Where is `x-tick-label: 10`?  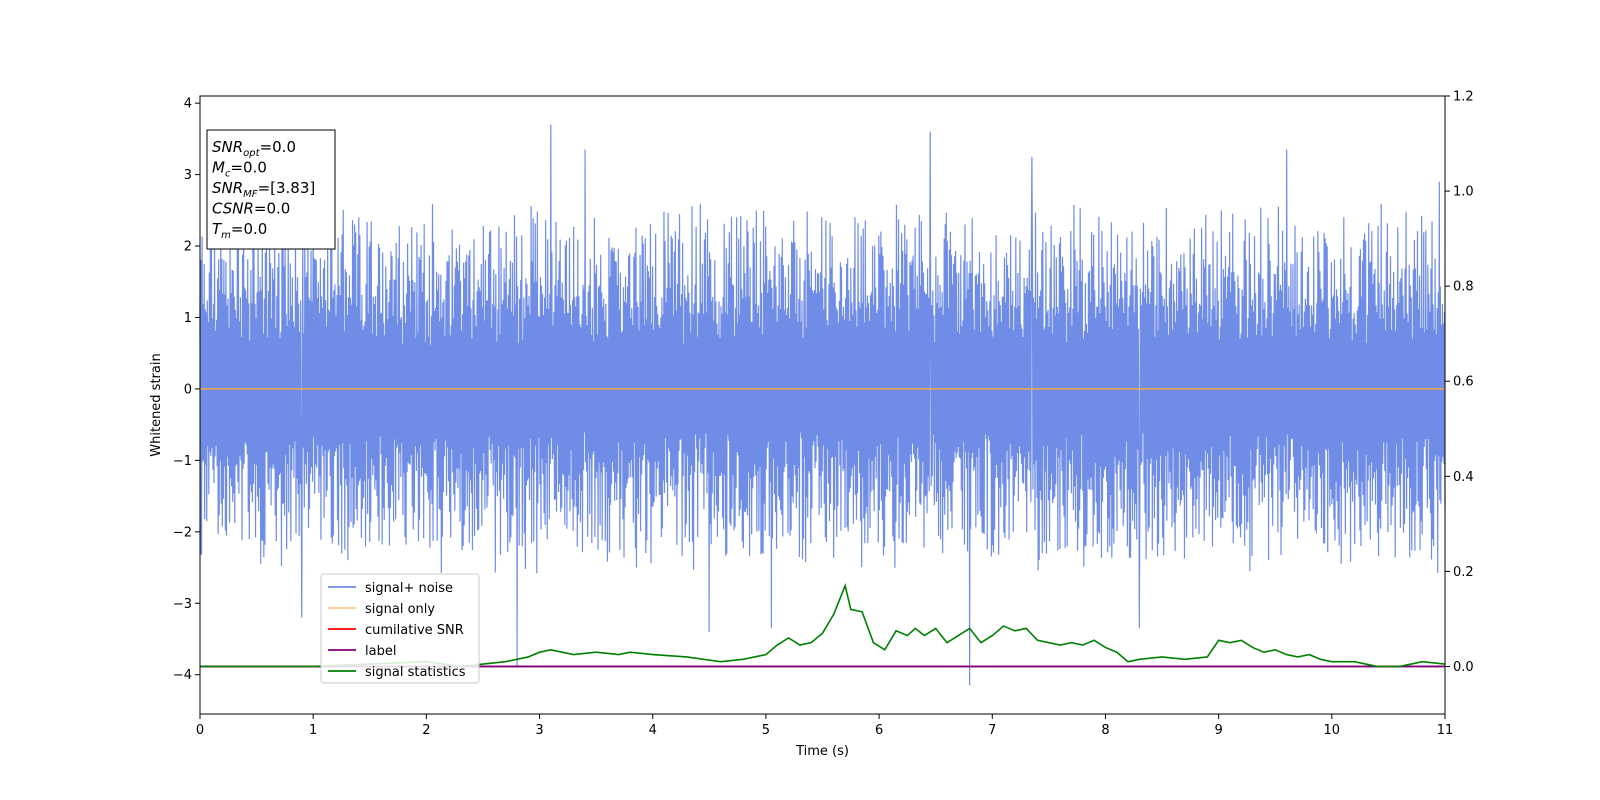 x-tick-label: 10 is located at coordinates (1332, 730).